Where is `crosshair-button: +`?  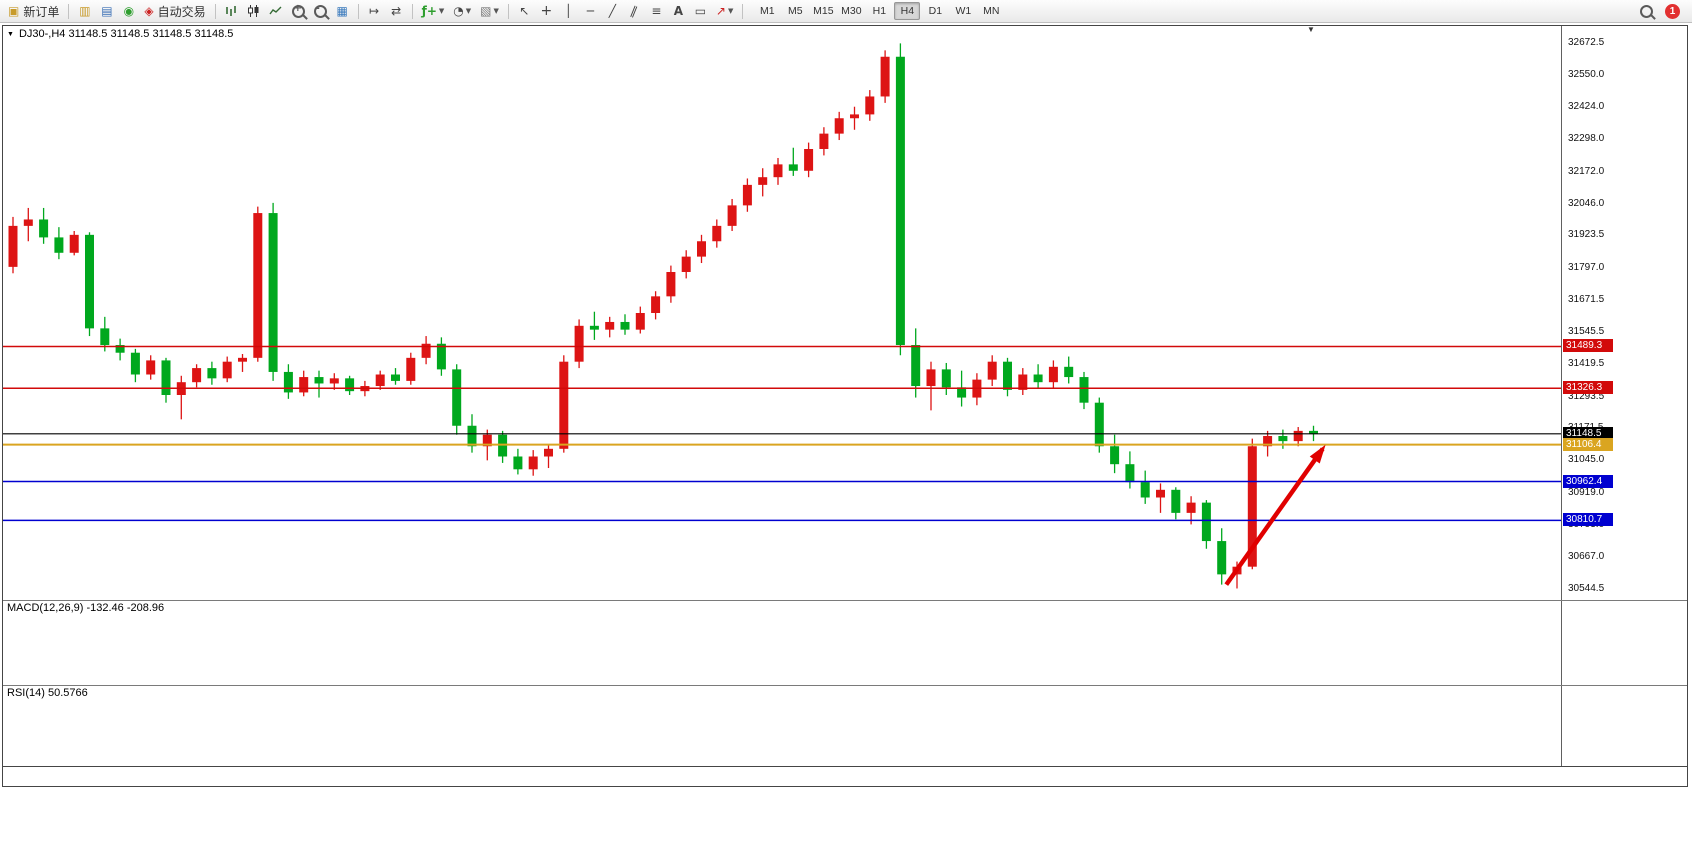
crosshair-button: + is located at coordinates (546, 11).